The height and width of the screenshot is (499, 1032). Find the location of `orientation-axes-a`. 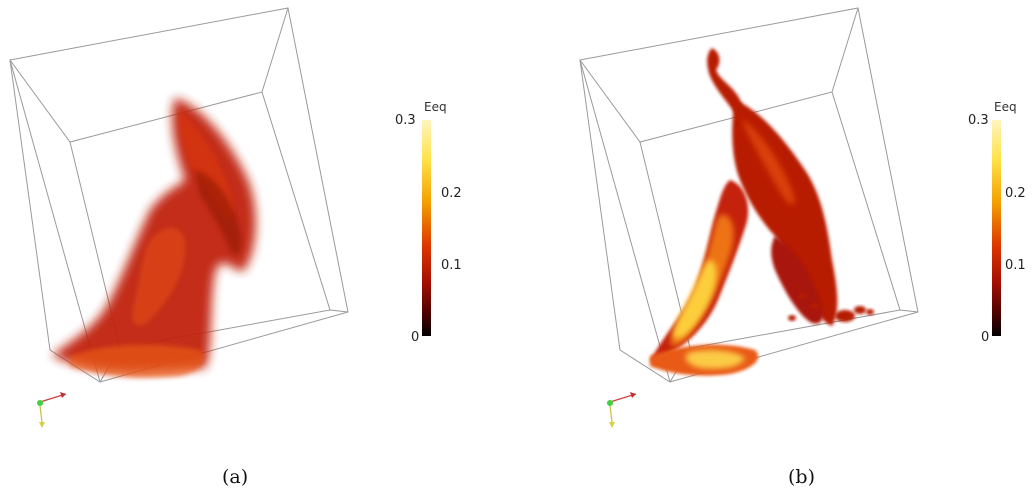

orientation-axes-a is located at coordinates (52, 410).